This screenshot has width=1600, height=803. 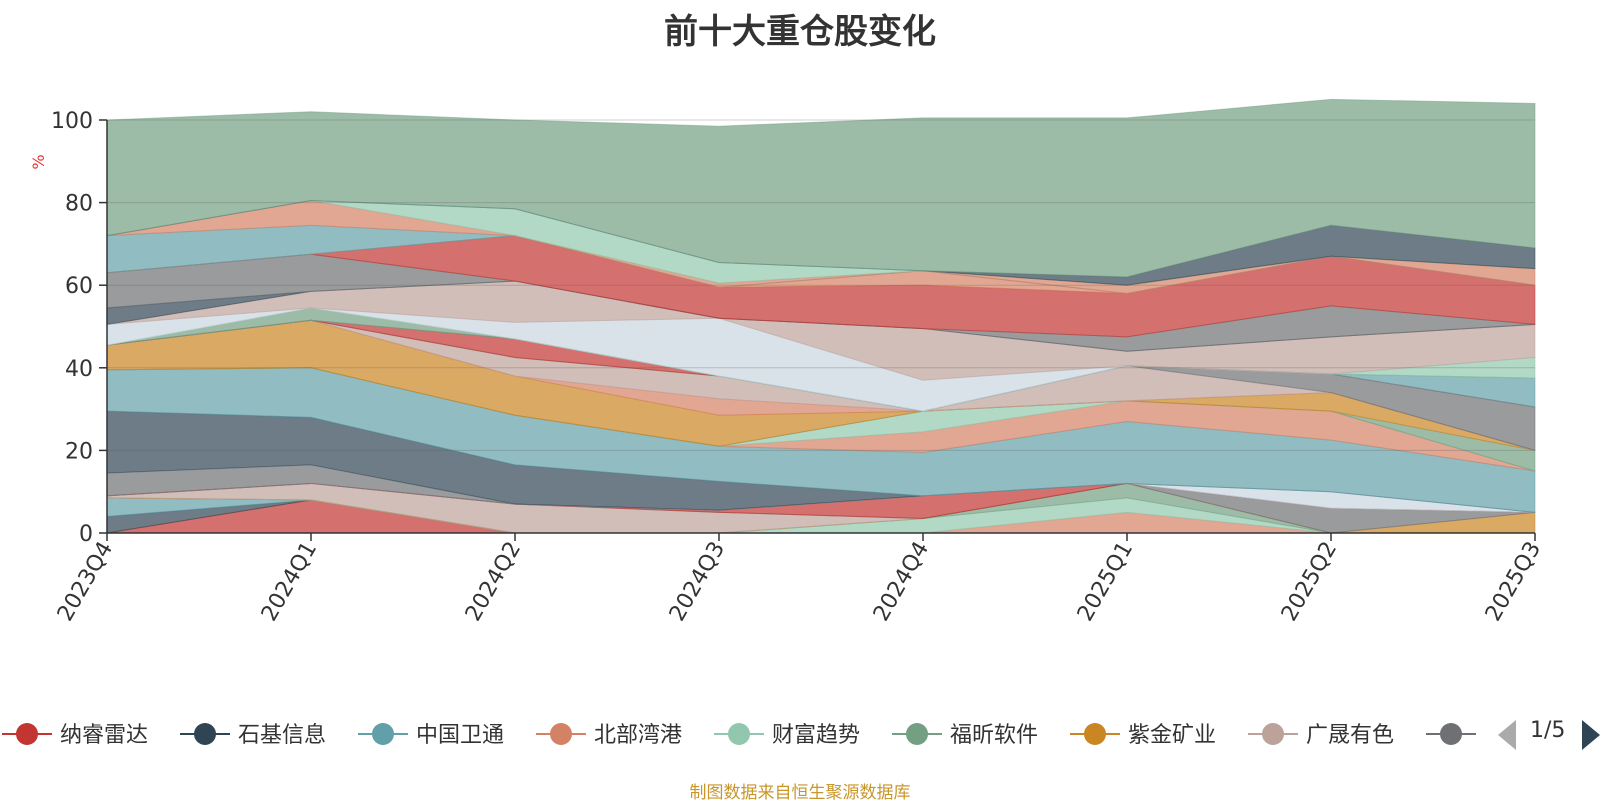 I want to click on legend-item-clipped, so click(x=1451, y=734).